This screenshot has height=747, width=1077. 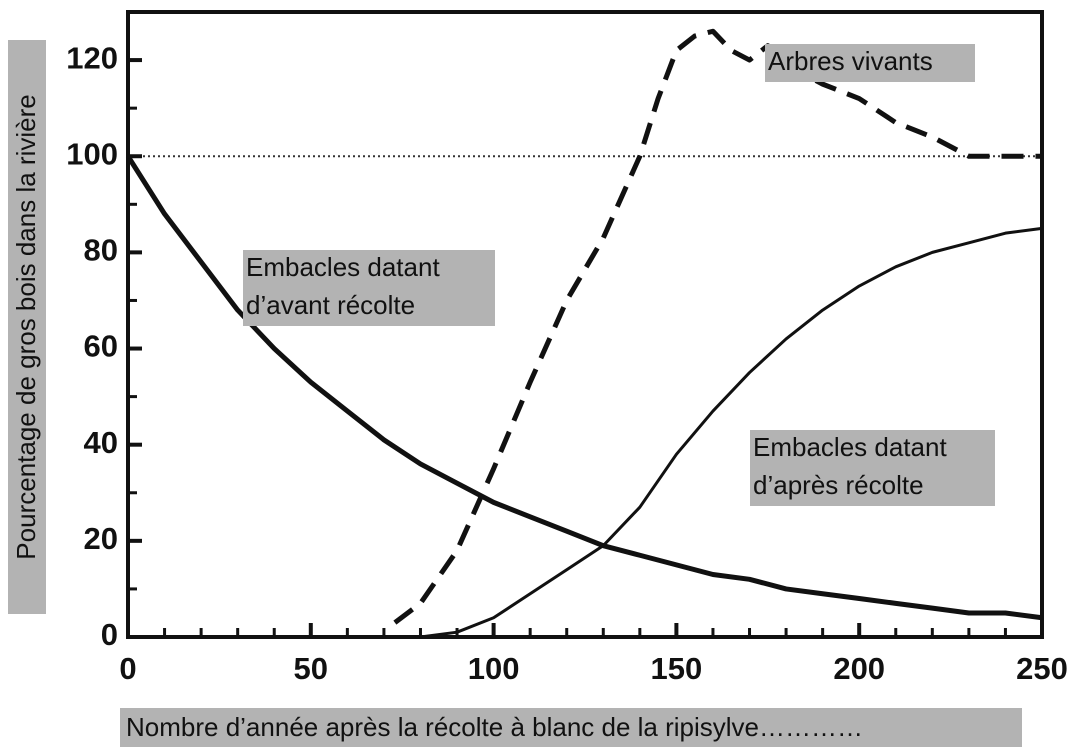 I want to click on y-label-bg, so click(x=27, y=327).